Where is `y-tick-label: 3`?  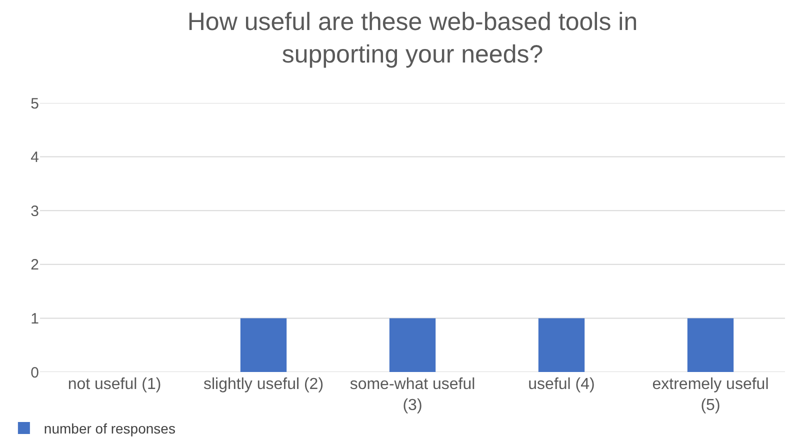 y-tick-label: 3 is located at coordinates (34, 211).